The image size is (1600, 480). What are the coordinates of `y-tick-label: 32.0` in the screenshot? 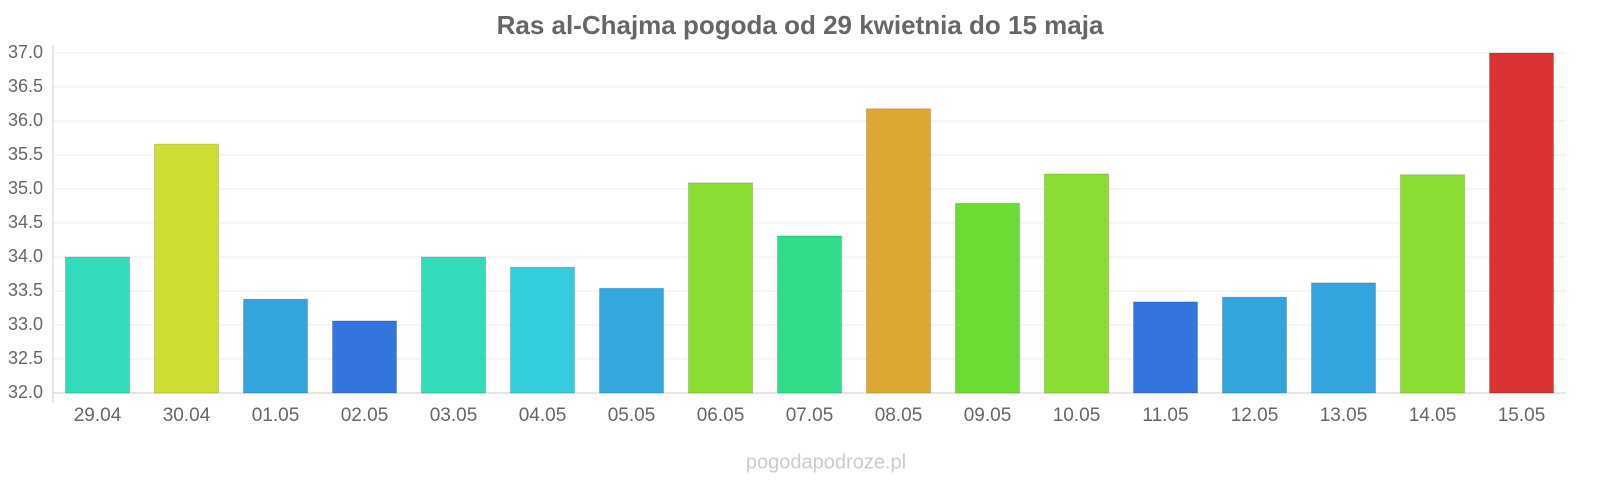 It's located at (25, 392).